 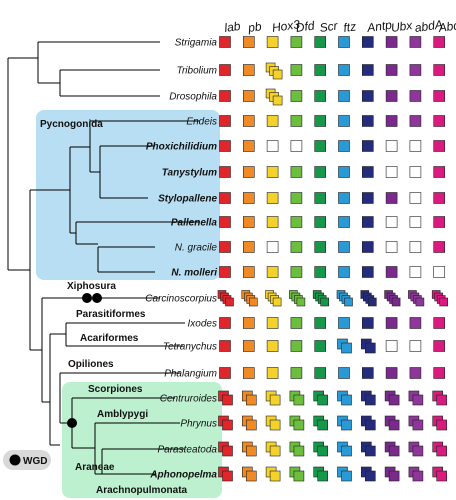 What do you see at coordinates (115, 389) in the screenshot?
I see `clade-label-scorpiones: Scorpiones` at bounding box center [115, 389].